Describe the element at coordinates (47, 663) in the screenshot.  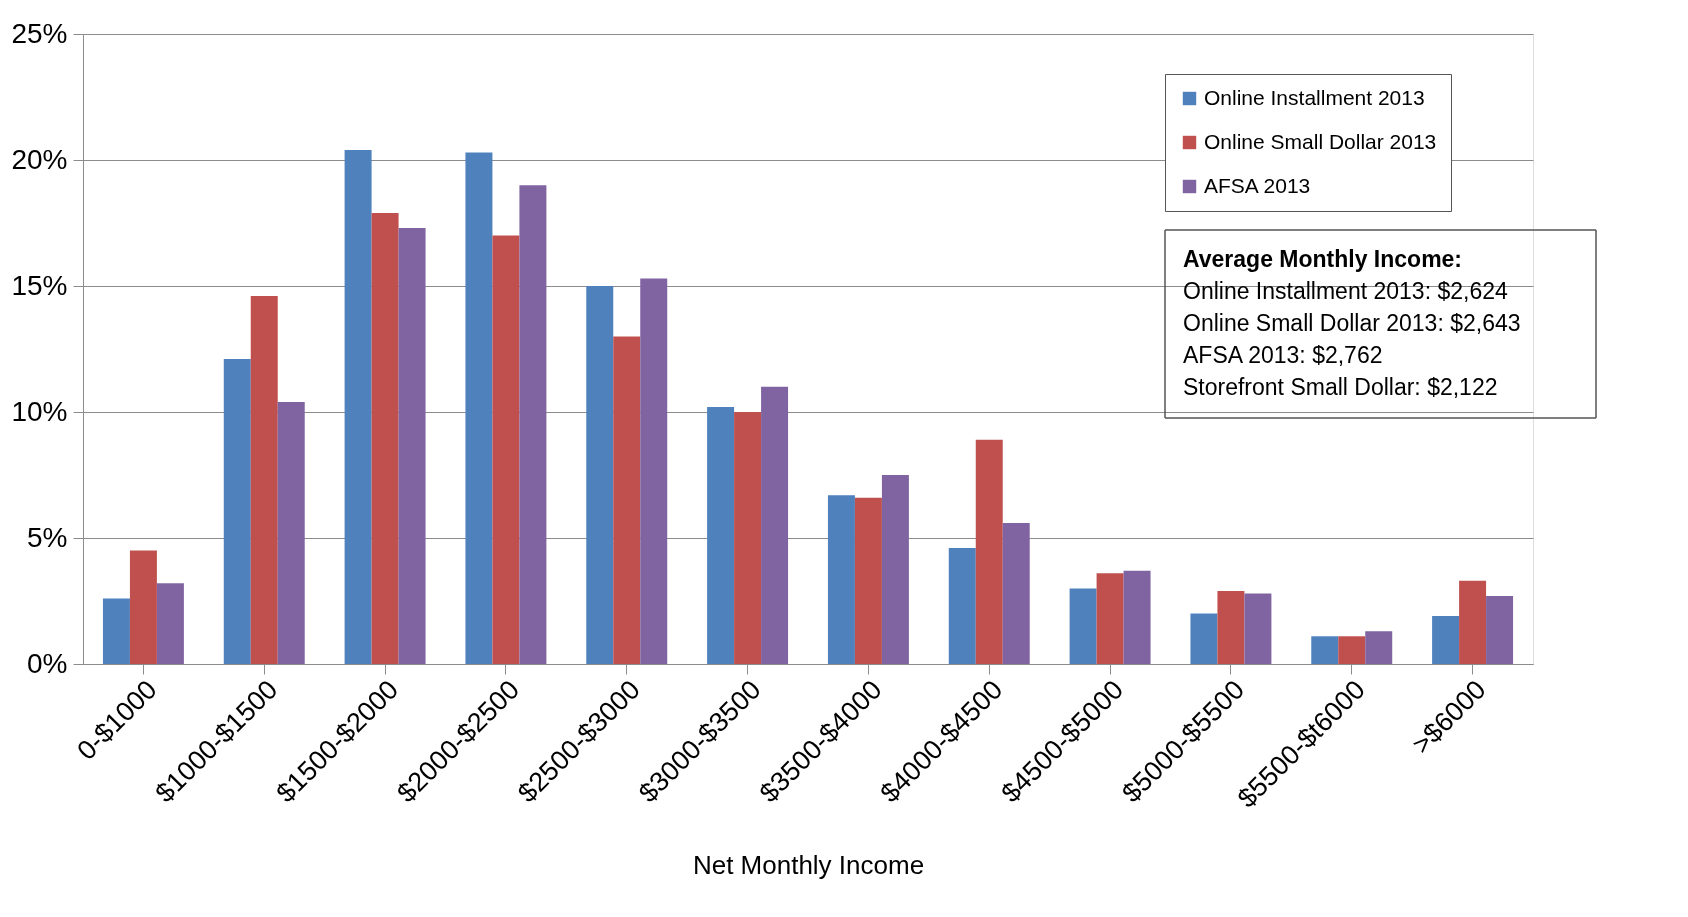
I see `y-tick-label: 0%` at that location.